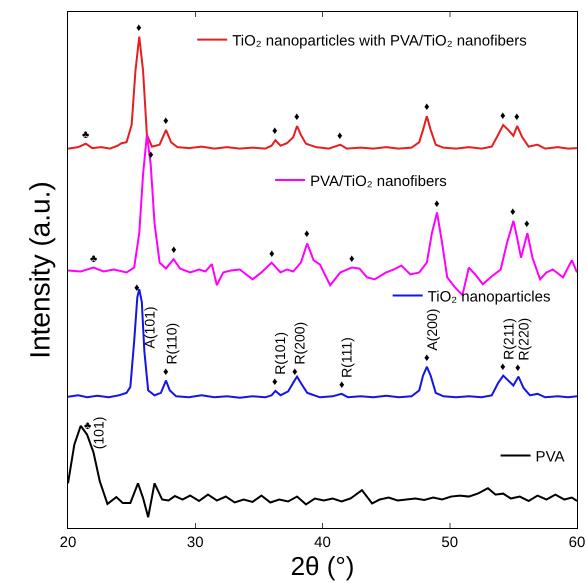 This screenshot has height=583, width=587. What do you see at coordinates (523, 339) in the screenshot?
I see `annotation: R(220)` at bounding box center [523, 339].